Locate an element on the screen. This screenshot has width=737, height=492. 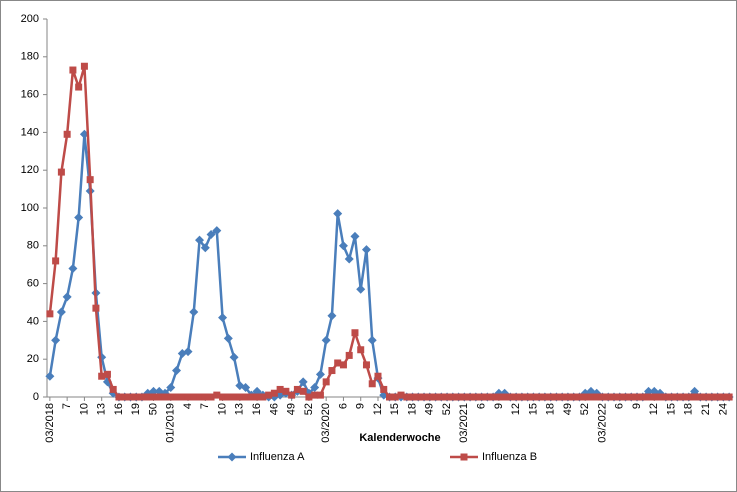
y-tick-label: 0 is located at coordinates (36, 397).